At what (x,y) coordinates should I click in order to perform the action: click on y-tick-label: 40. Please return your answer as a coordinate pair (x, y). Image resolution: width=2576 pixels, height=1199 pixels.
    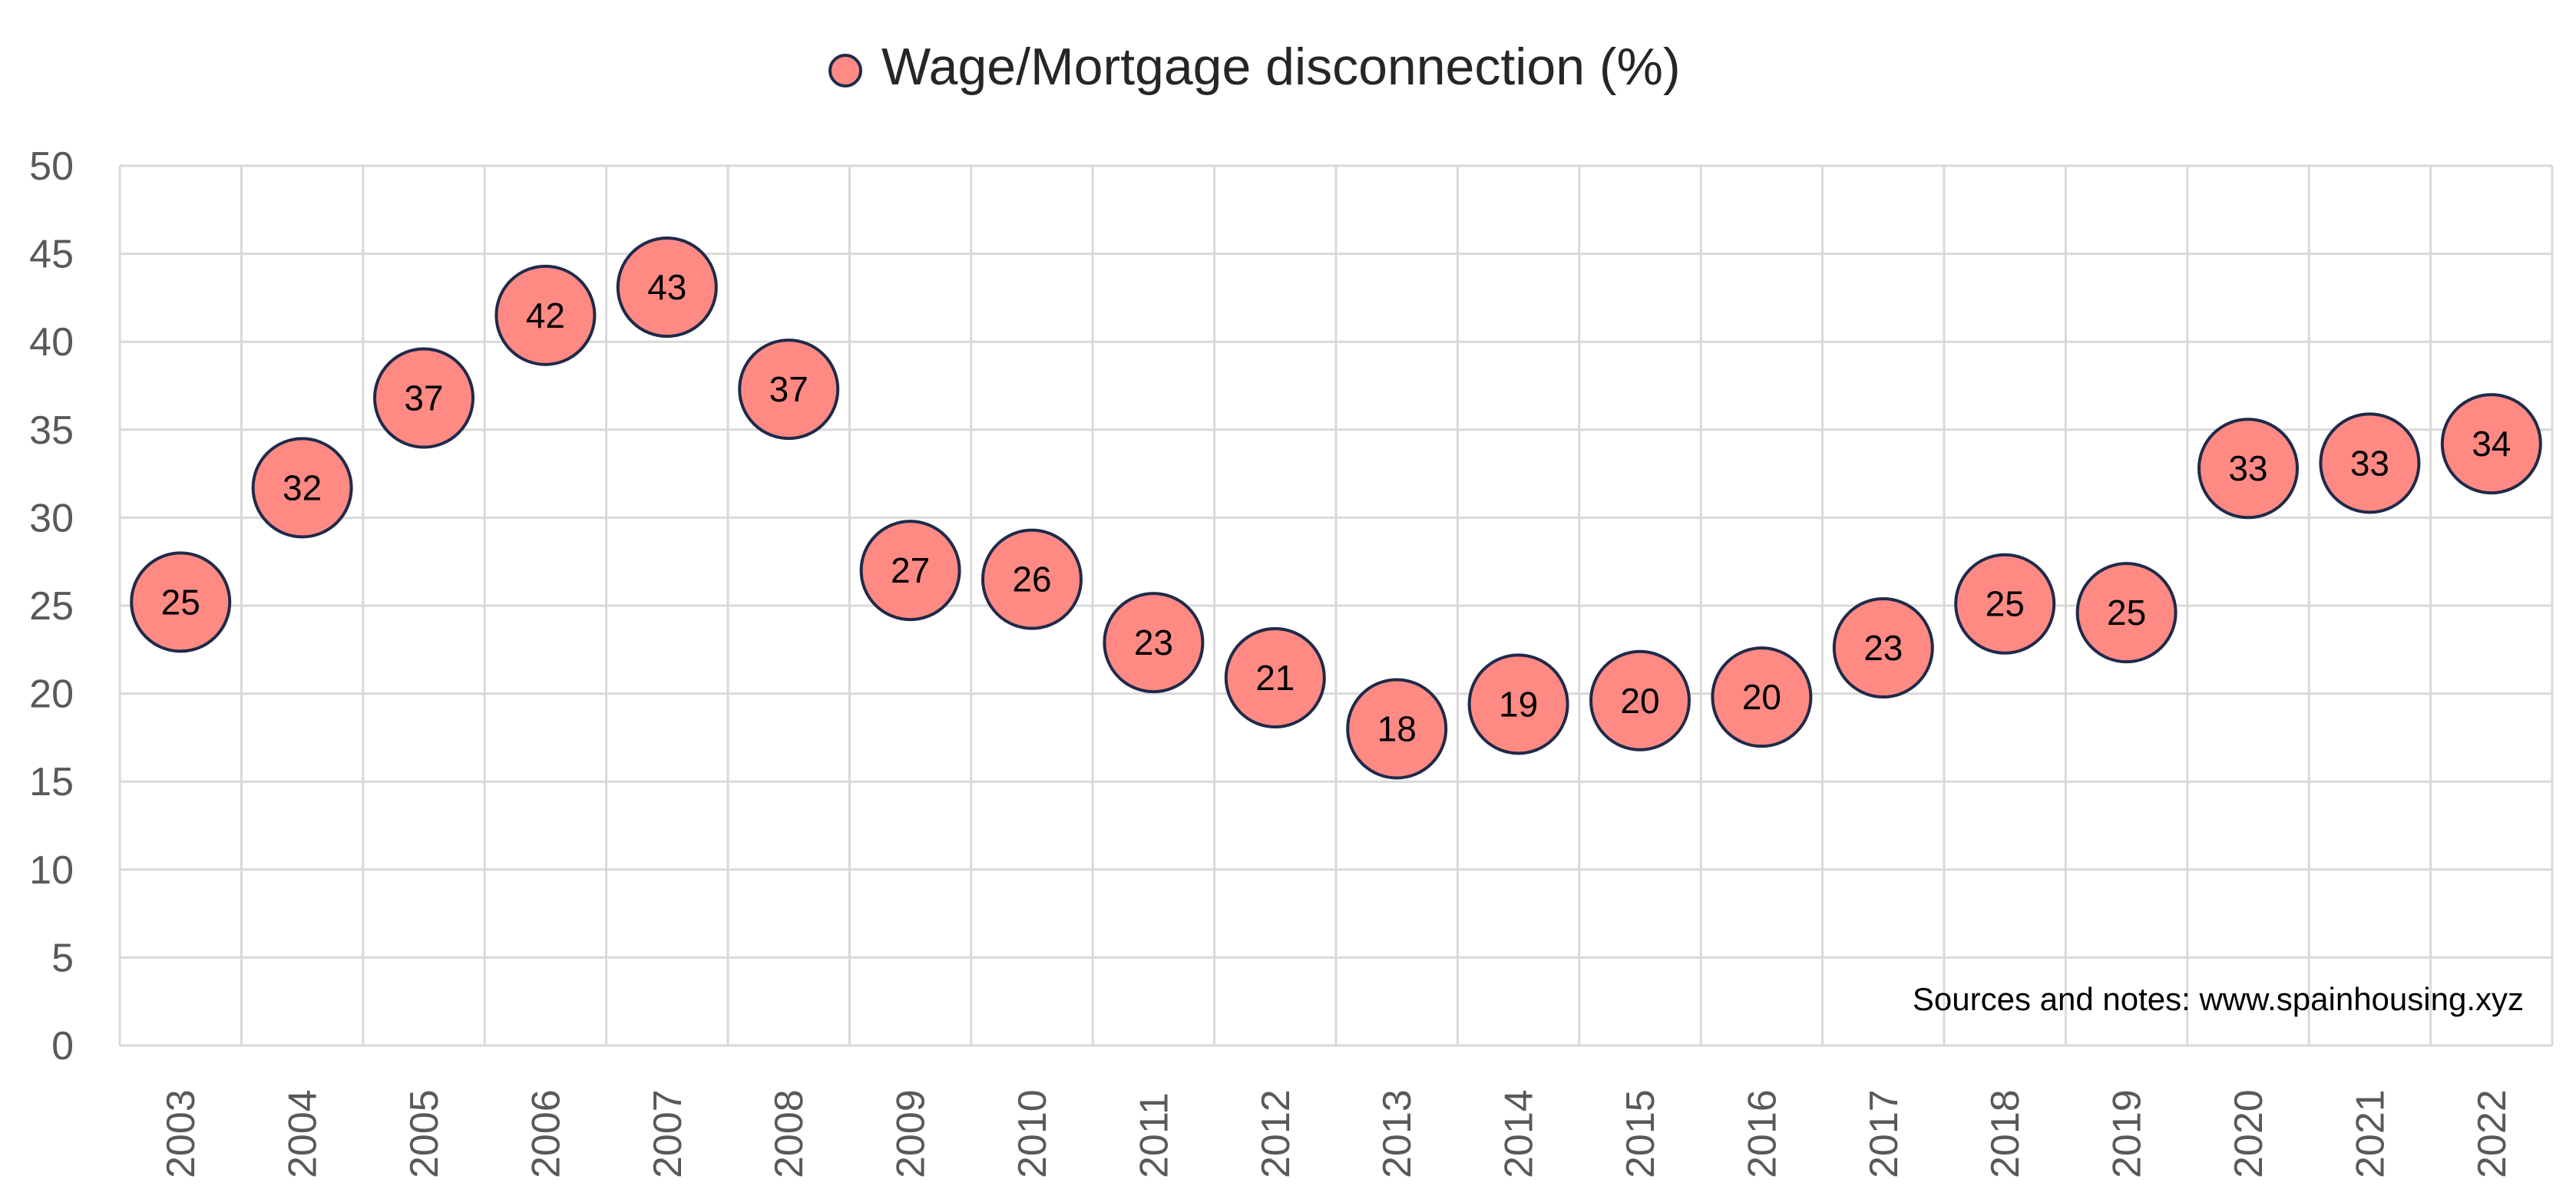
    Looking at the image, I should click on (52, 342).